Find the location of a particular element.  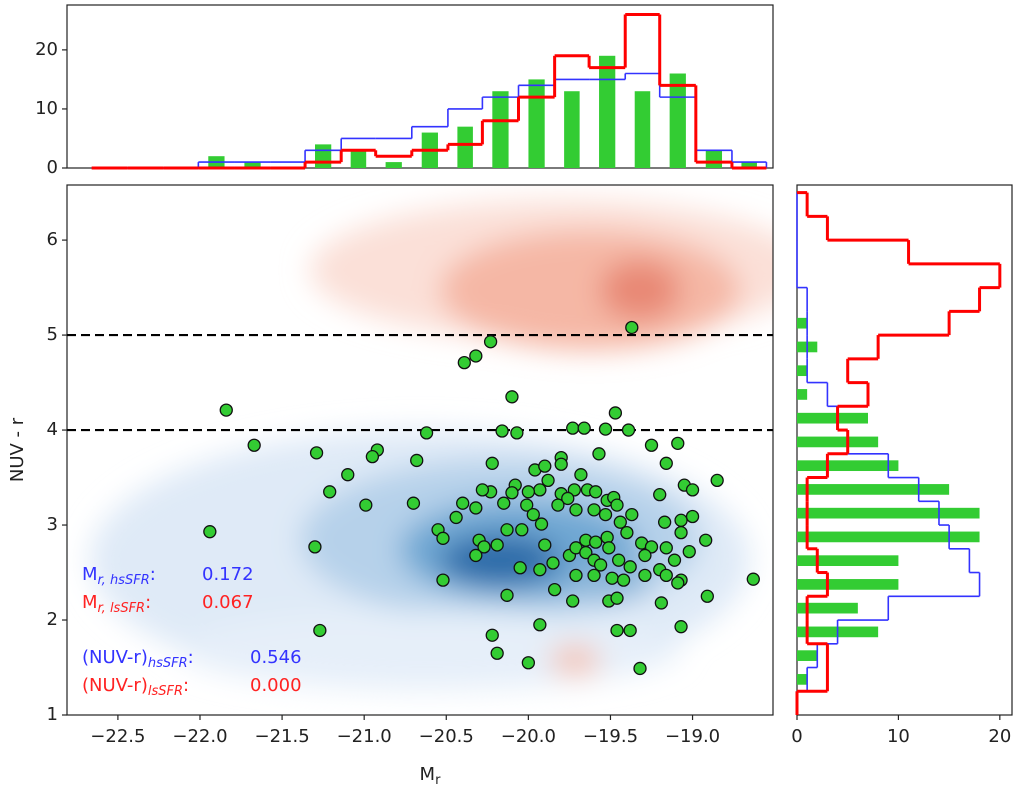

annotation-label: M is located at coordinates (90, 602).